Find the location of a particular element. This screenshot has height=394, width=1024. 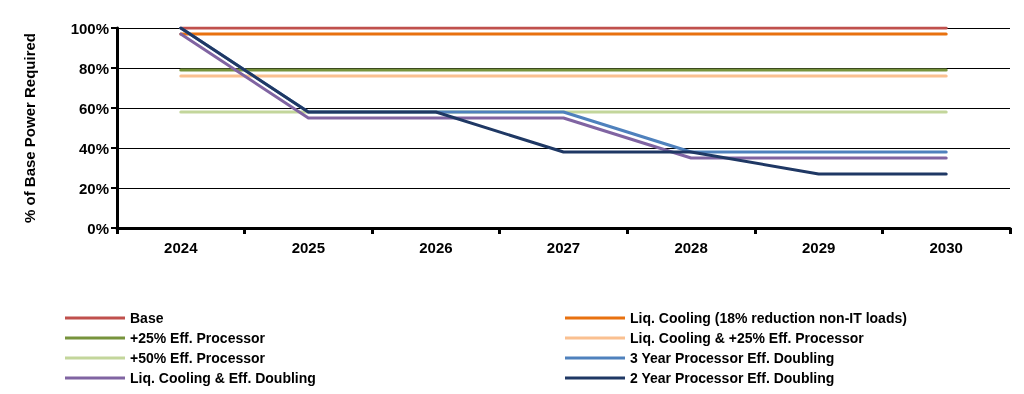

x-tick-label: 2027 is located at coordinates (563, 247).